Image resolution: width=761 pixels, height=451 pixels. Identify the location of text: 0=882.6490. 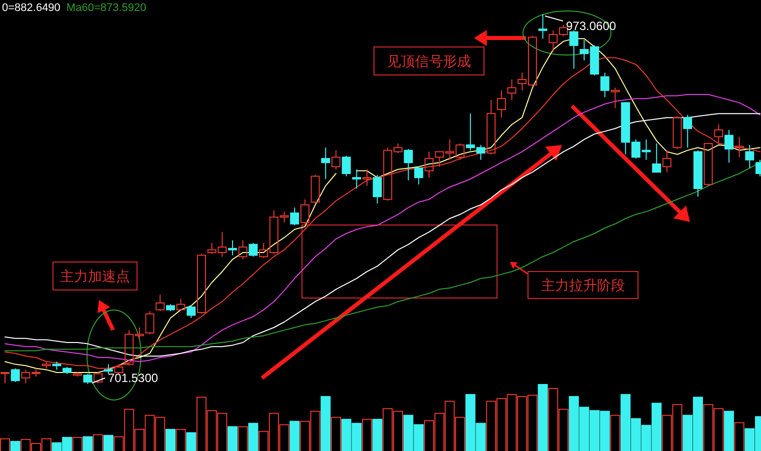
(31, 8).